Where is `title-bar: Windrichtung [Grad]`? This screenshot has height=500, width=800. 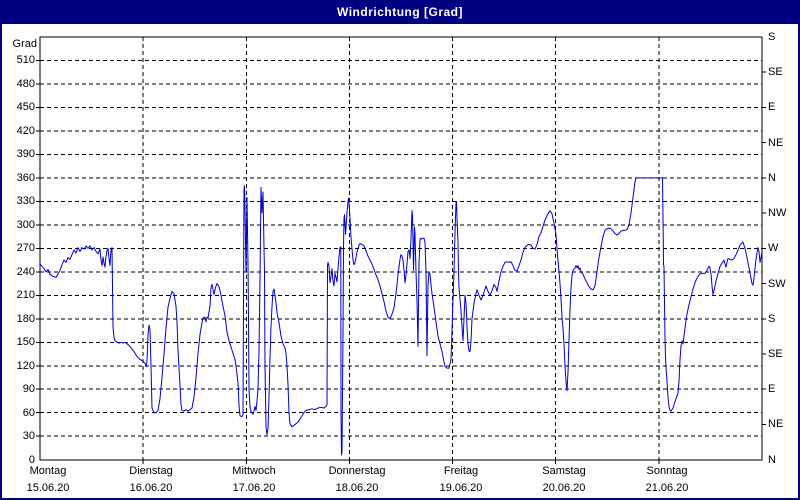 title-bar: Windrichtung [Grad] is located at coordinates (400, 13).